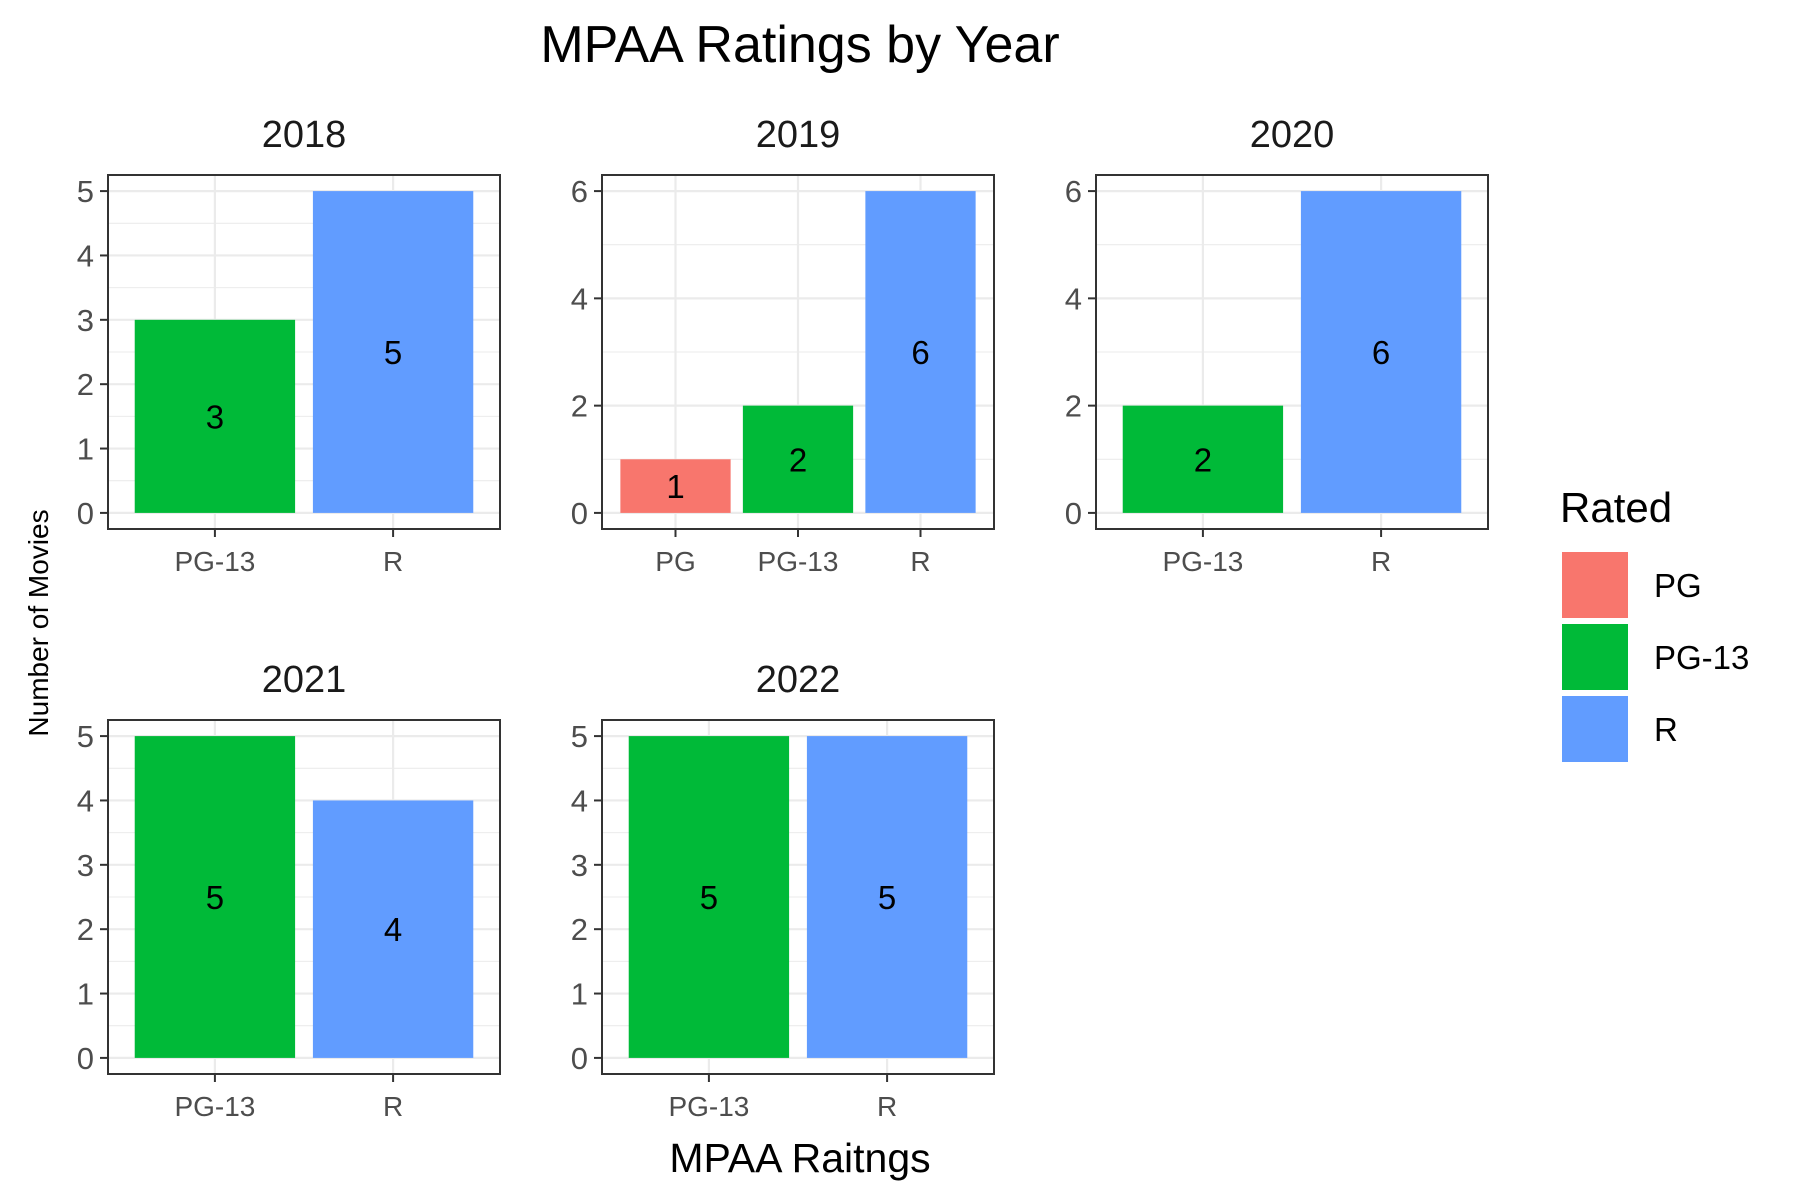 The width and height of the screenshot is (1800, 1200). I want to click on bar-value-label: 3, so click(215, 416).